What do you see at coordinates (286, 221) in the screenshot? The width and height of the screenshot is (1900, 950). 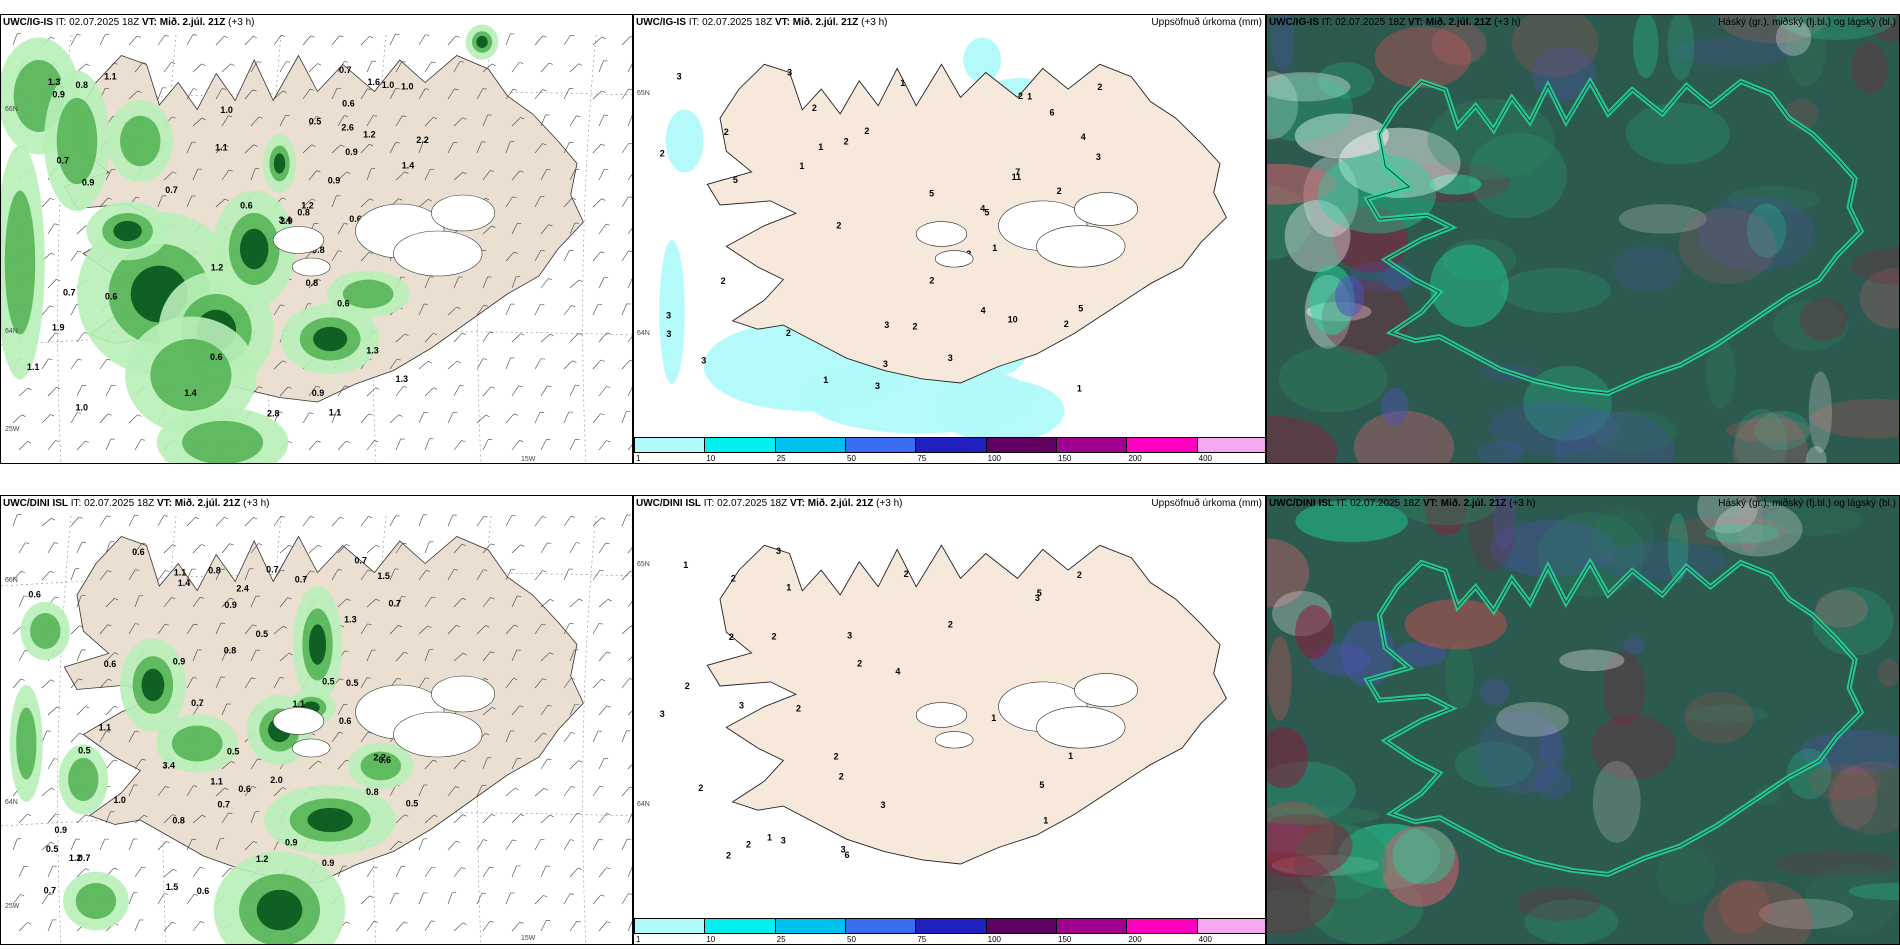 I see `wind-value-label: 2.9` at bounding box center [286, 221].